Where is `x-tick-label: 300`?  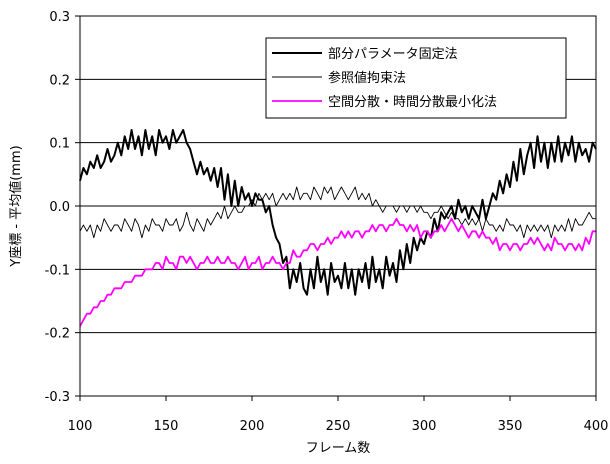
x-tick-label: 300 is located at coordinates (424, 426).